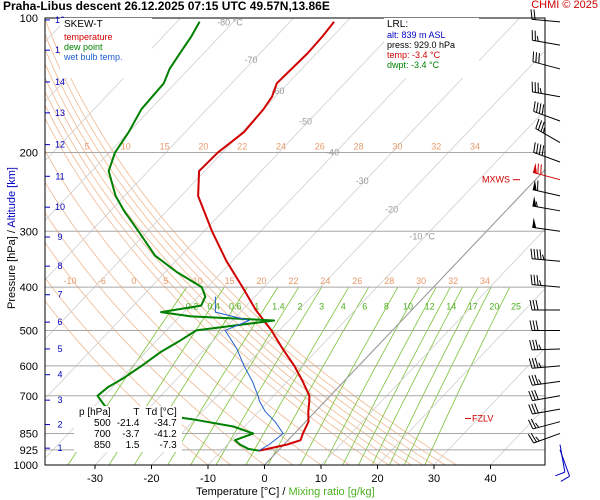  Describe the element at coordinates (492, 299) in the screenshot. I see `level-markers: MXWS FZLV` at that location.